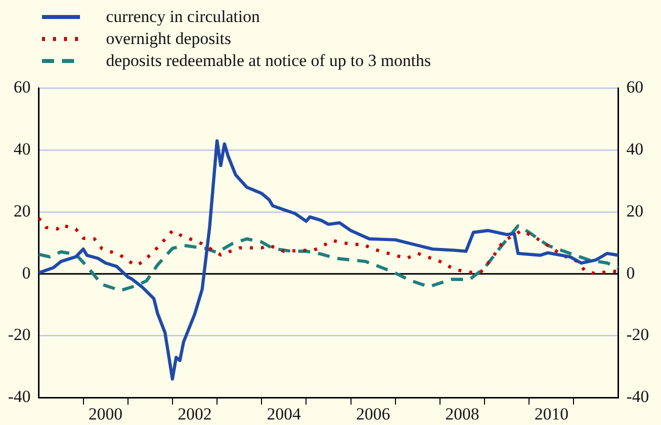 The image size is (661, 425). I want to click on legend-label: currency in circulation, so click(183, 17).